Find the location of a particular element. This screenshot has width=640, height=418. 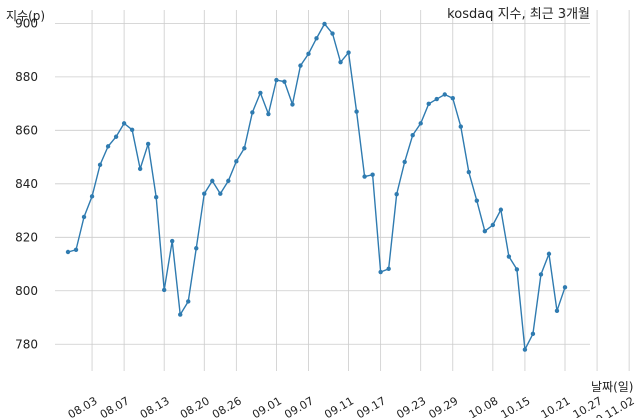

x-tick-label: 09.17 is located at coordinates (371, 406).